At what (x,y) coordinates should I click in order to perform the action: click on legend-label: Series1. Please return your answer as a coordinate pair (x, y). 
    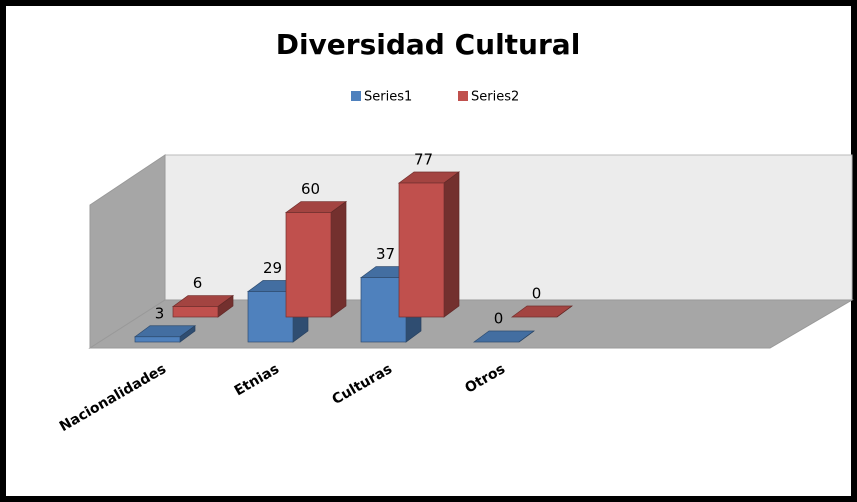
    Looking at the image, I should click on (388, 97).